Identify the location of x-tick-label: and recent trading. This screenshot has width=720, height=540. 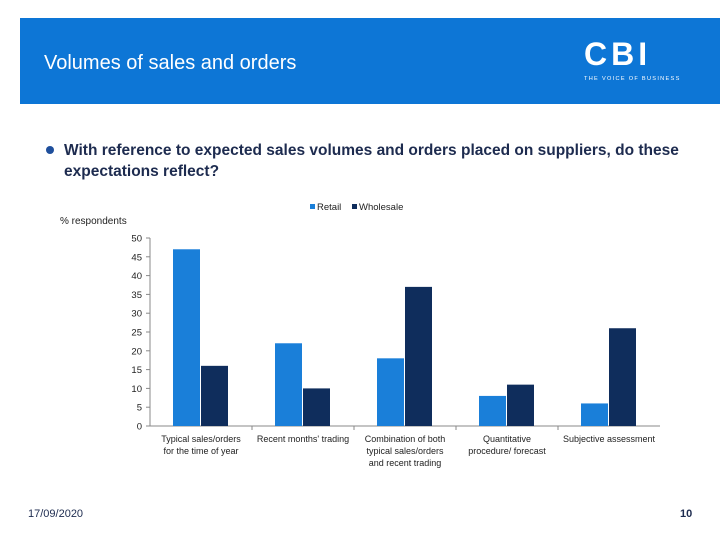
(405, 463).